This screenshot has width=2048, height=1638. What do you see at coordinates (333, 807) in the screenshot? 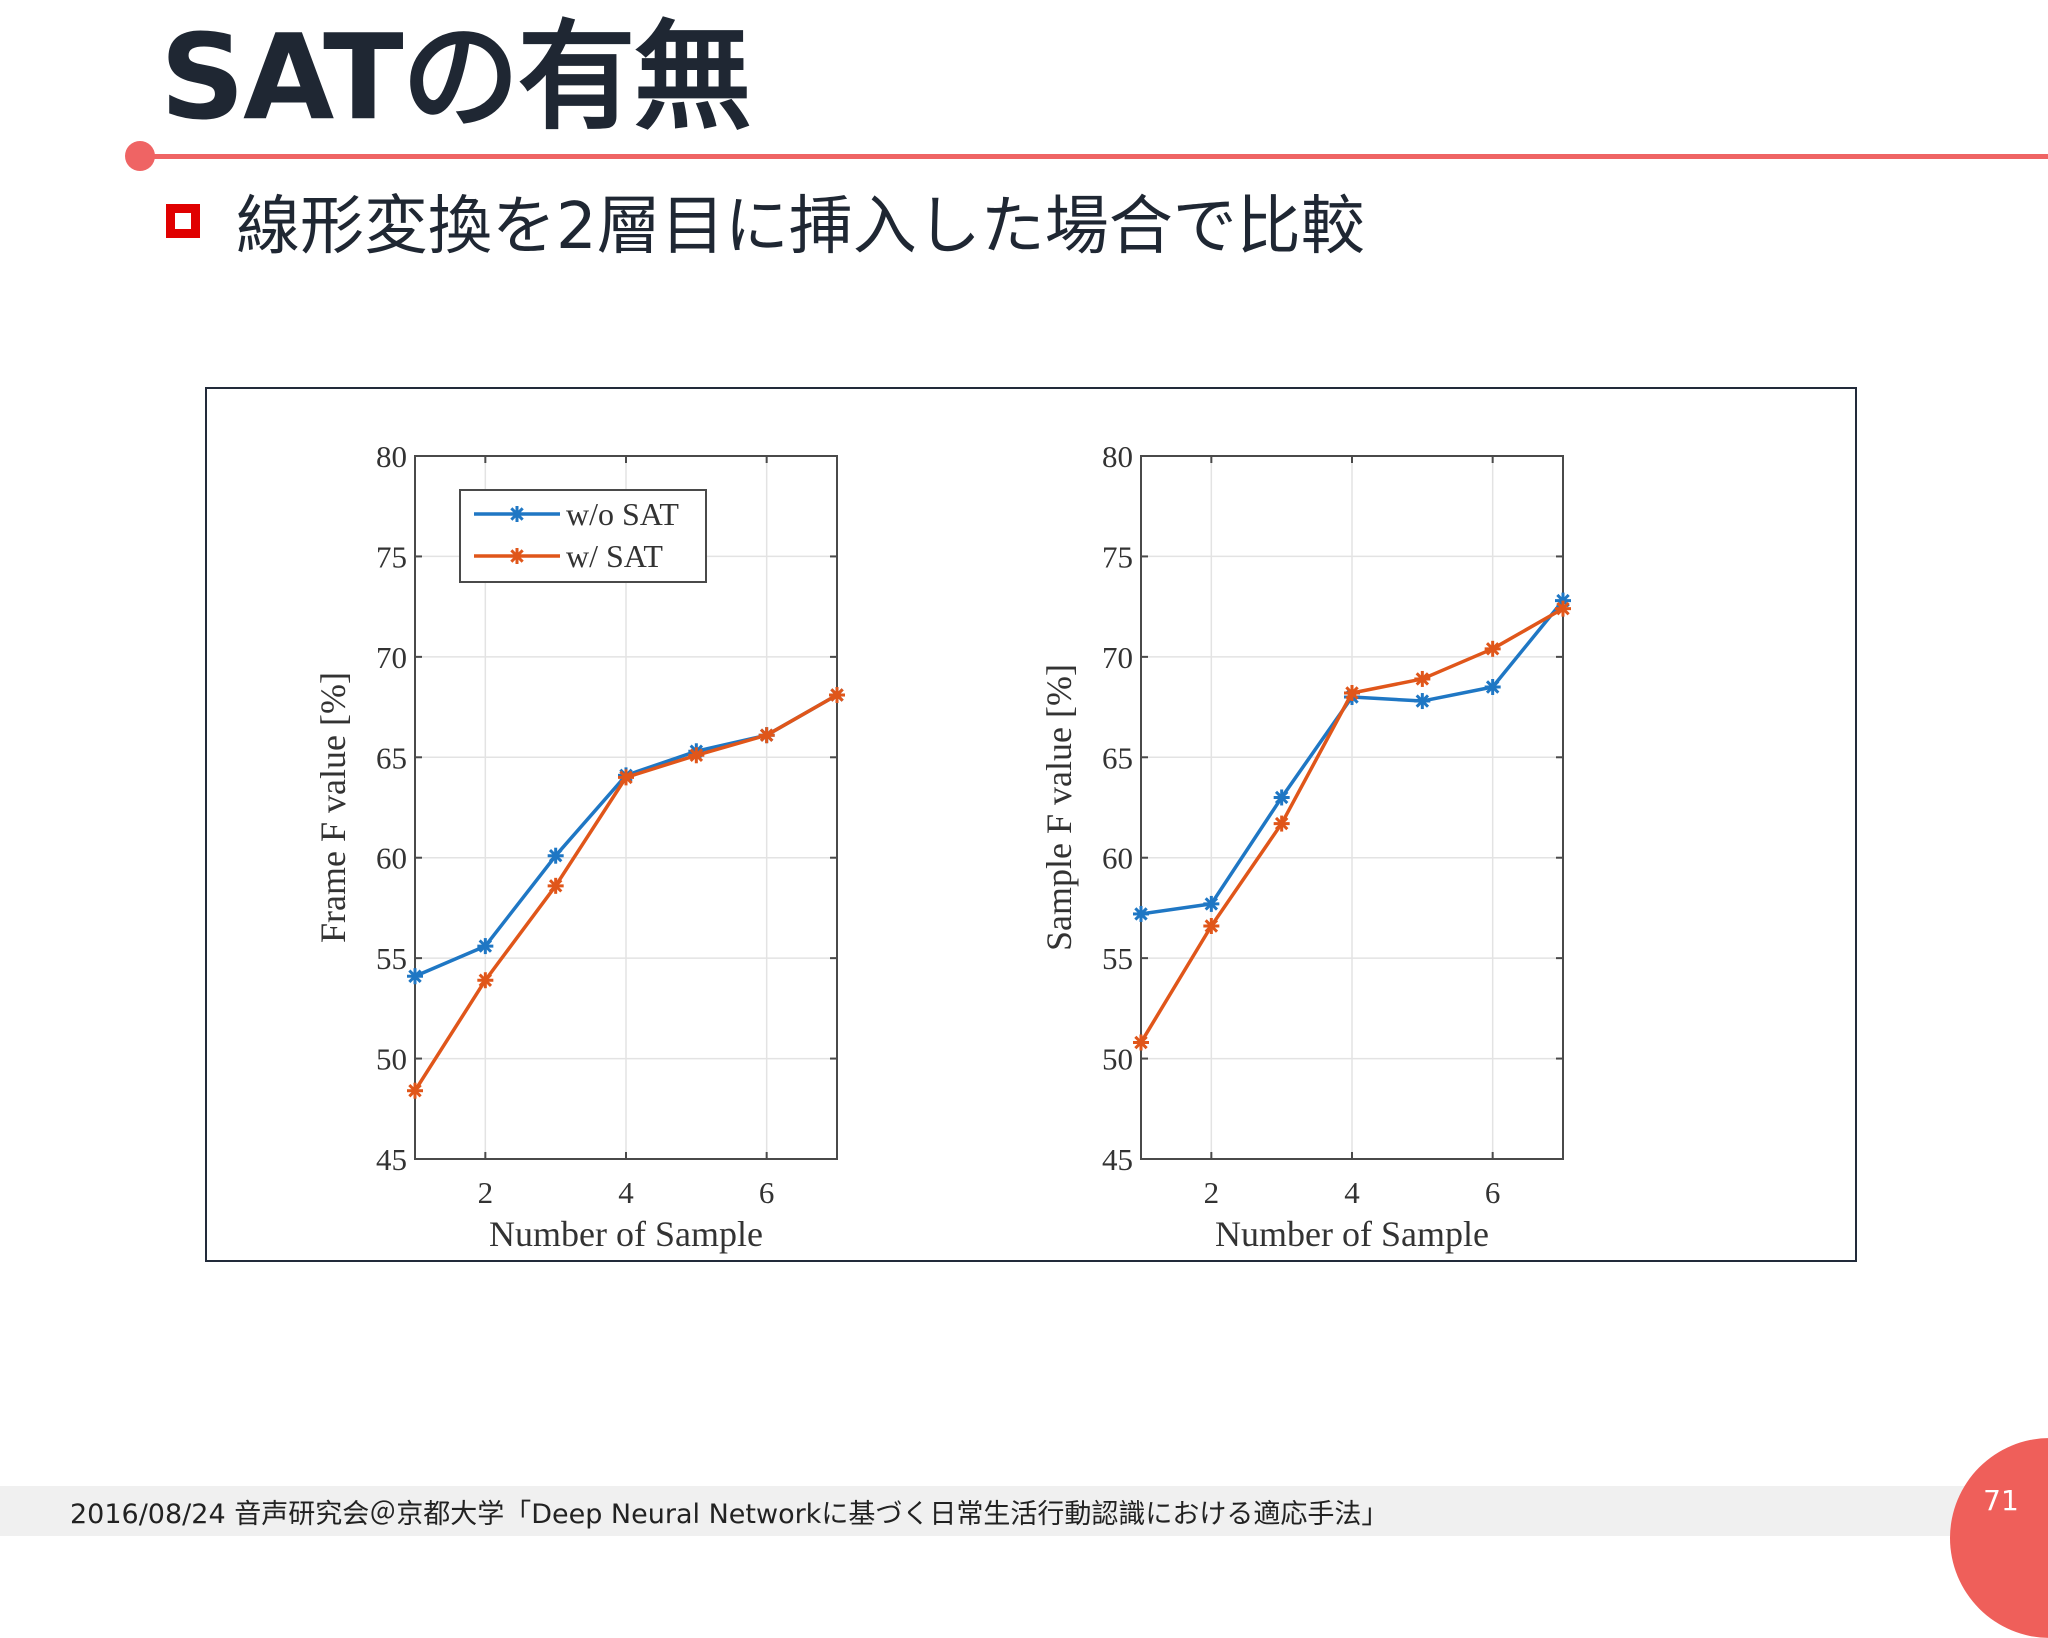
I see `y-axis-label: Frame F value [%]` at bounding box center [333, 807].